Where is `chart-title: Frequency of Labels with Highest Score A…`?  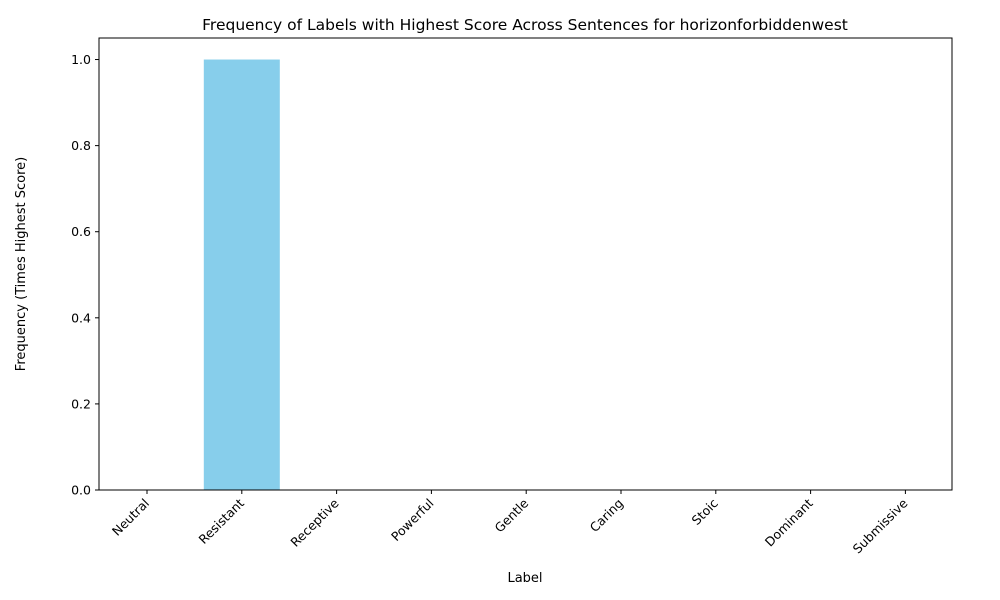
chart-title: Frequency of Labels with Highest Score A… is located at coordinates (525, 25).